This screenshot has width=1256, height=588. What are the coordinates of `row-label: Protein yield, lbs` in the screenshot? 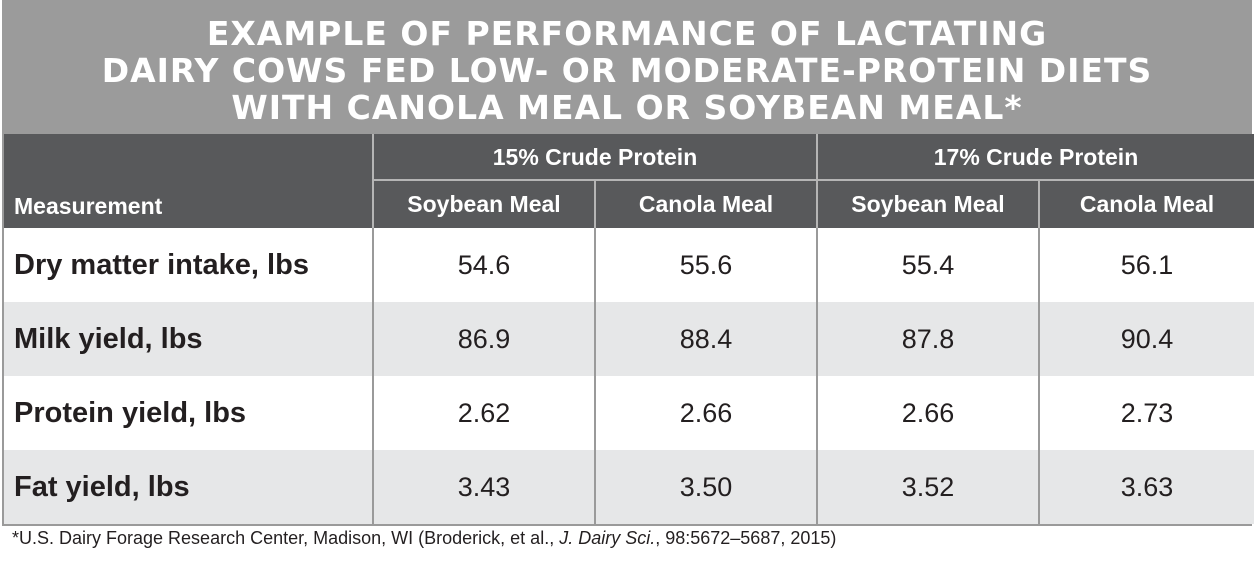 It's located at (188, 413).